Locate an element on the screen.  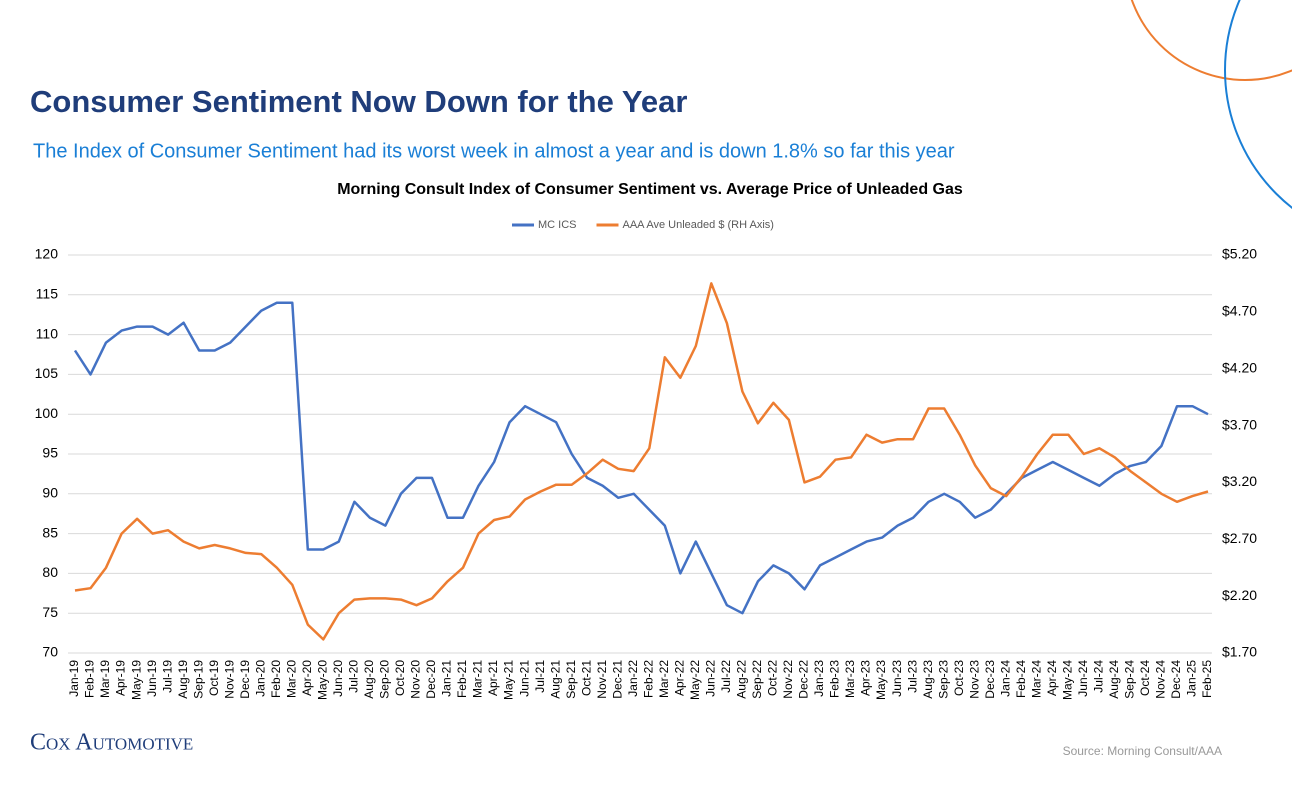
x-tick-label: Jun-24 is located at coordinates (1083, 678).